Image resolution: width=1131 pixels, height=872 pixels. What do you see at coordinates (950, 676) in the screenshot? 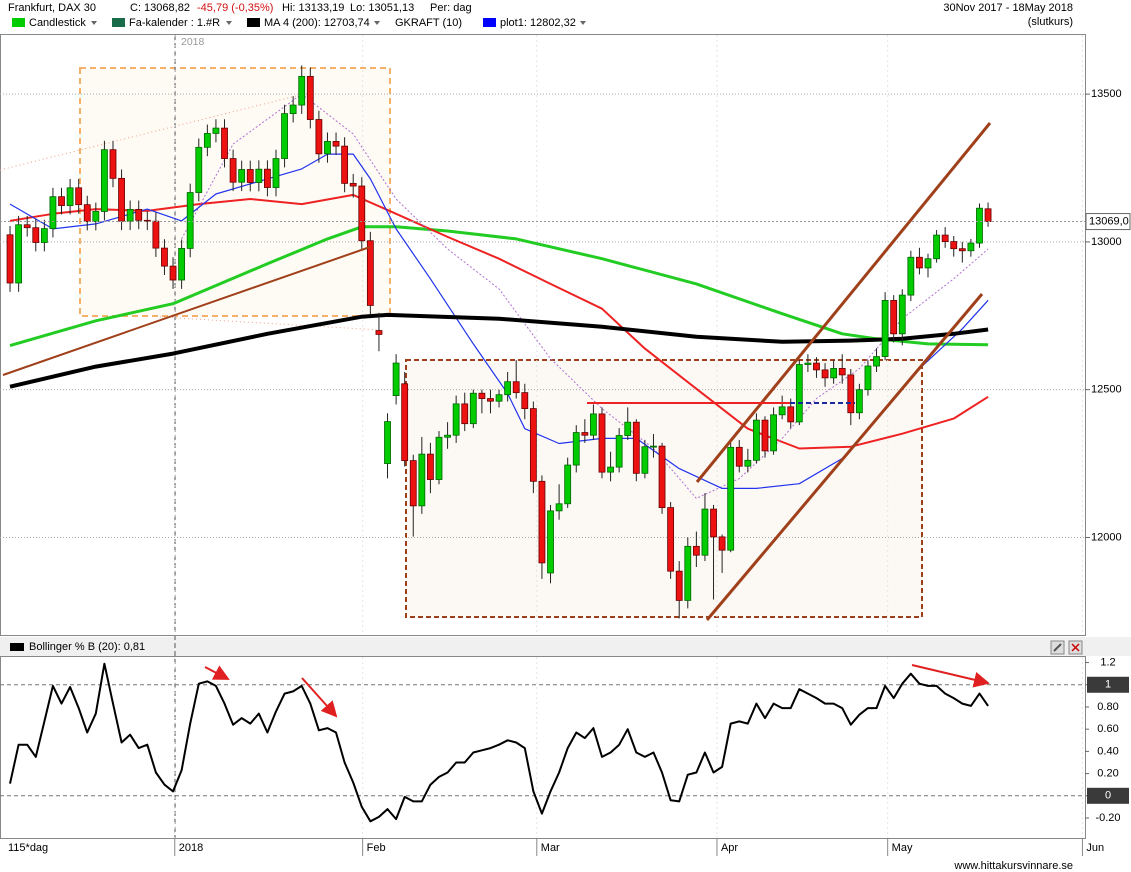
I see `divergence-arrow` at bounding box center [950, 676].